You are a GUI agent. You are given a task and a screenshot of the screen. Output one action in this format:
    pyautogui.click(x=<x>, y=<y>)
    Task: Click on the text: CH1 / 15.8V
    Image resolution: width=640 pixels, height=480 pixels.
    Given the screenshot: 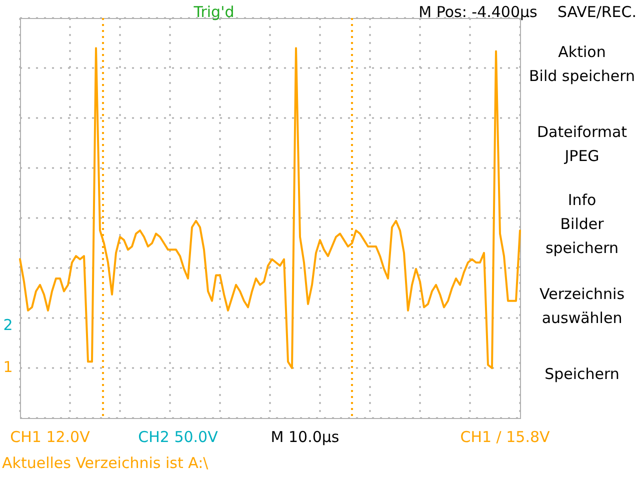 What is the action you would take?
    pyautogui.click(x=505, y=437)
    